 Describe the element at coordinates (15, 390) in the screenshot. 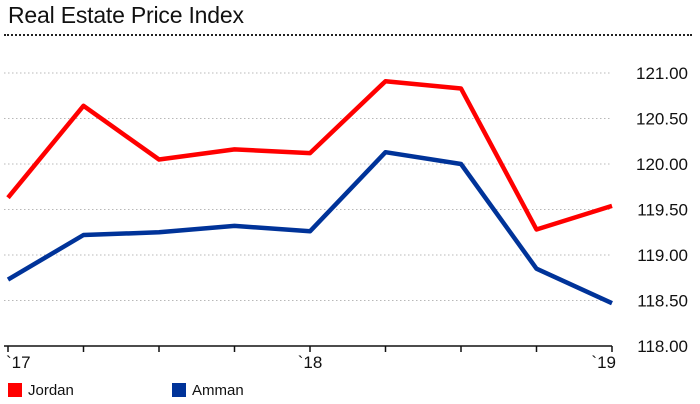

I see `legend-swatch-jordan` at that location.